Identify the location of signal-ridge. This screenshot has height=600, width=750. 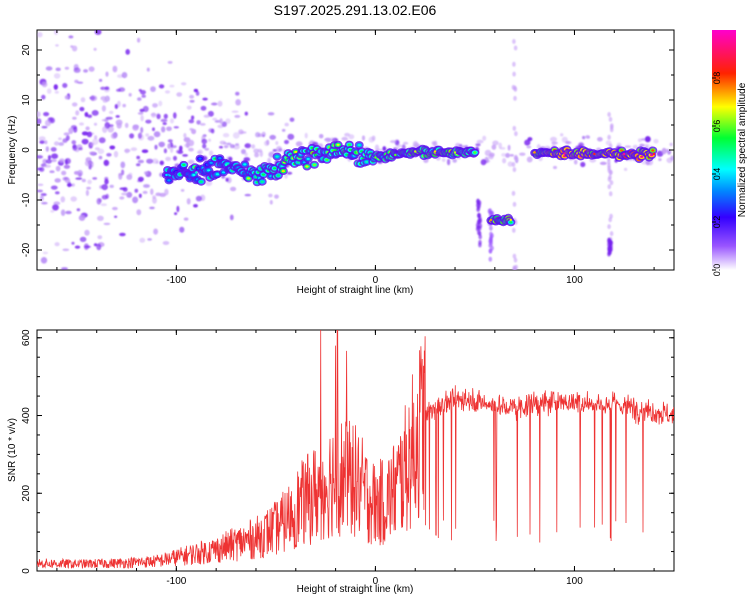
(409, 183).